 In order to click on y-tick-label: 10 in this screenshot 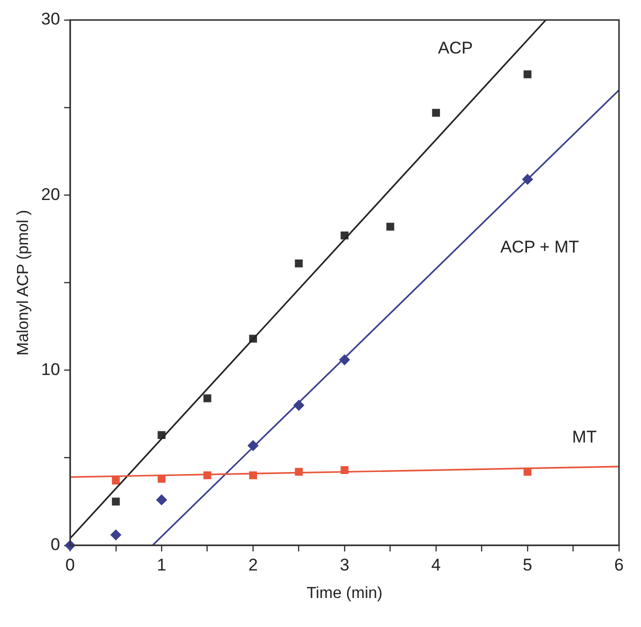, I will do `click(50, 369)`.